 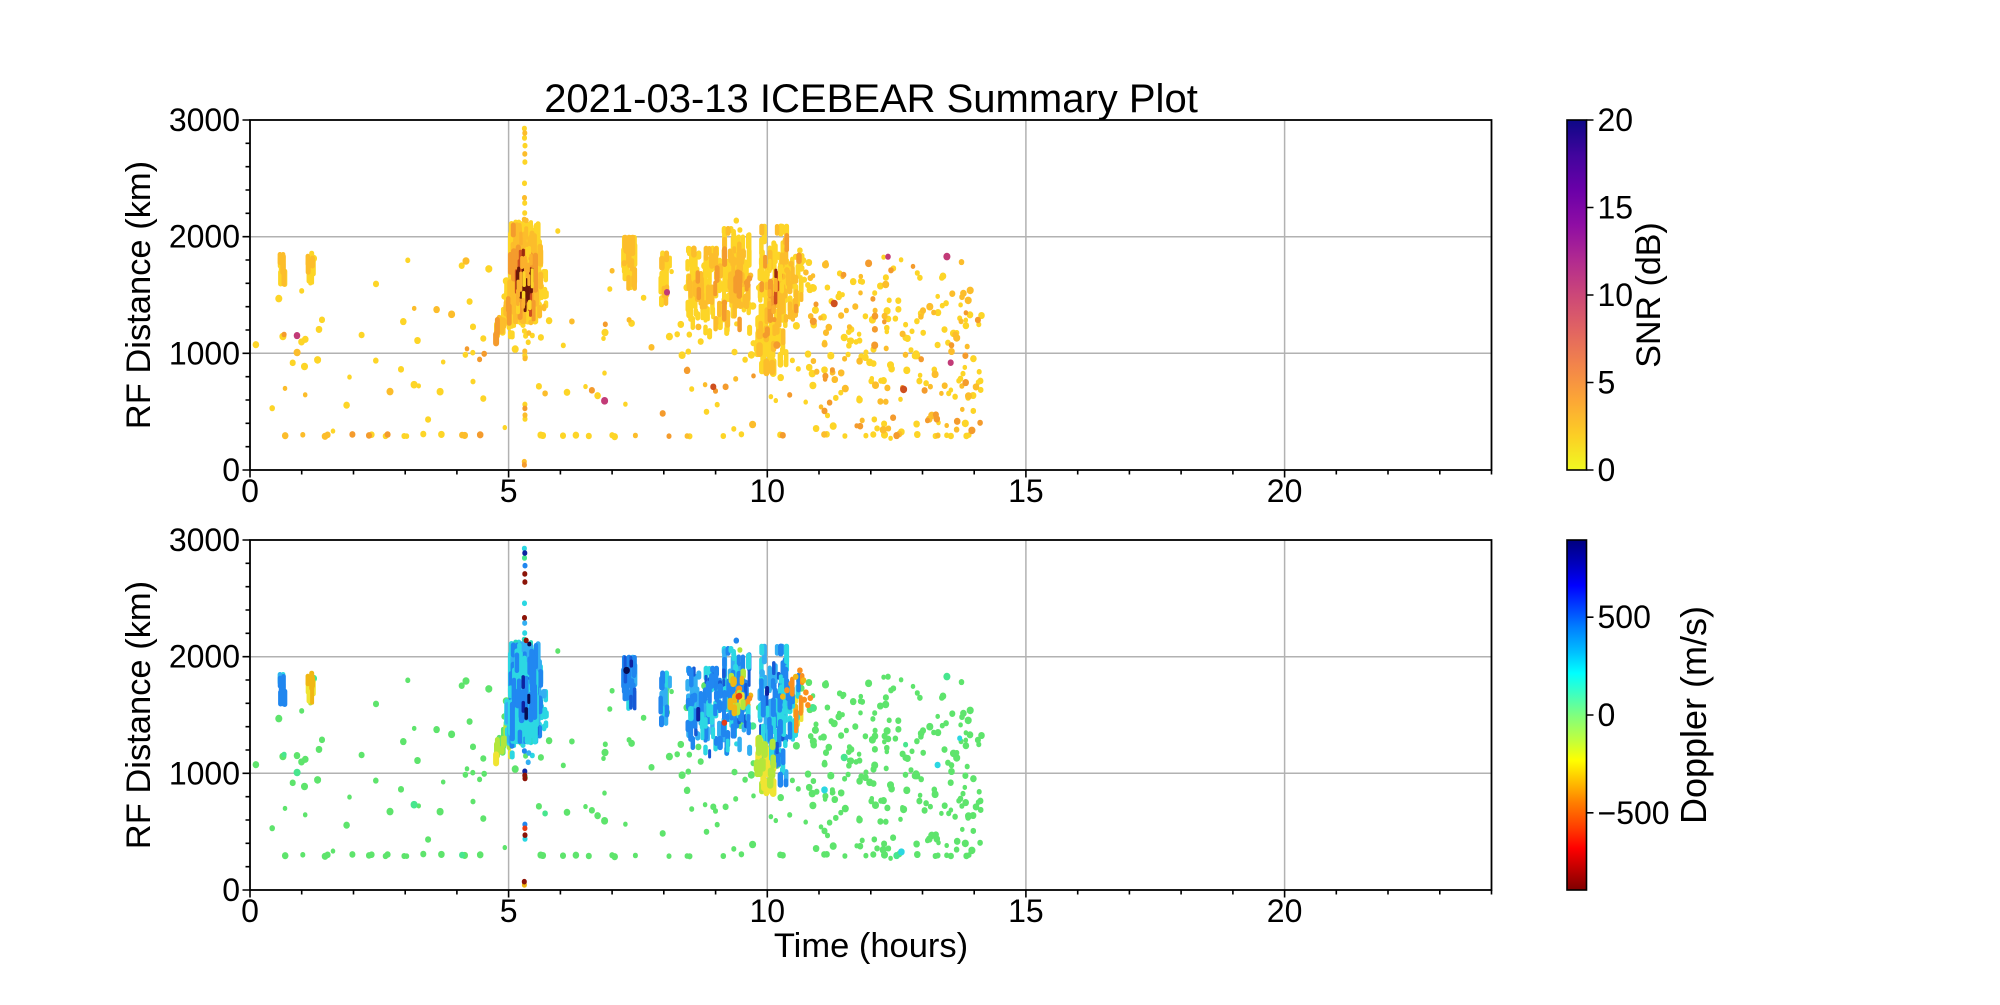 What do you see at coordinates (1649, 294) in the screenshot?
I see `svg-text: SNR (dB)` at bounding box center [1649, 294].